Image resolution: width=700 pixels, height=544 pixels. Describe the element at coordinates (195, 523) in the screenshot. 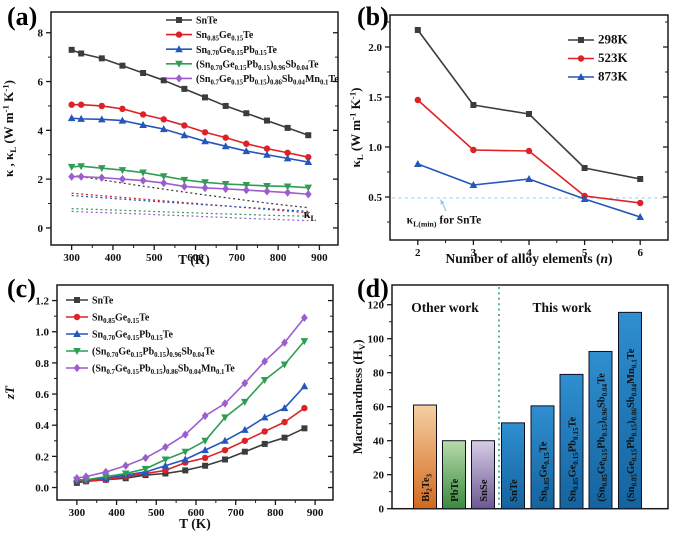

I see `svg-text: T (K)` at that location.